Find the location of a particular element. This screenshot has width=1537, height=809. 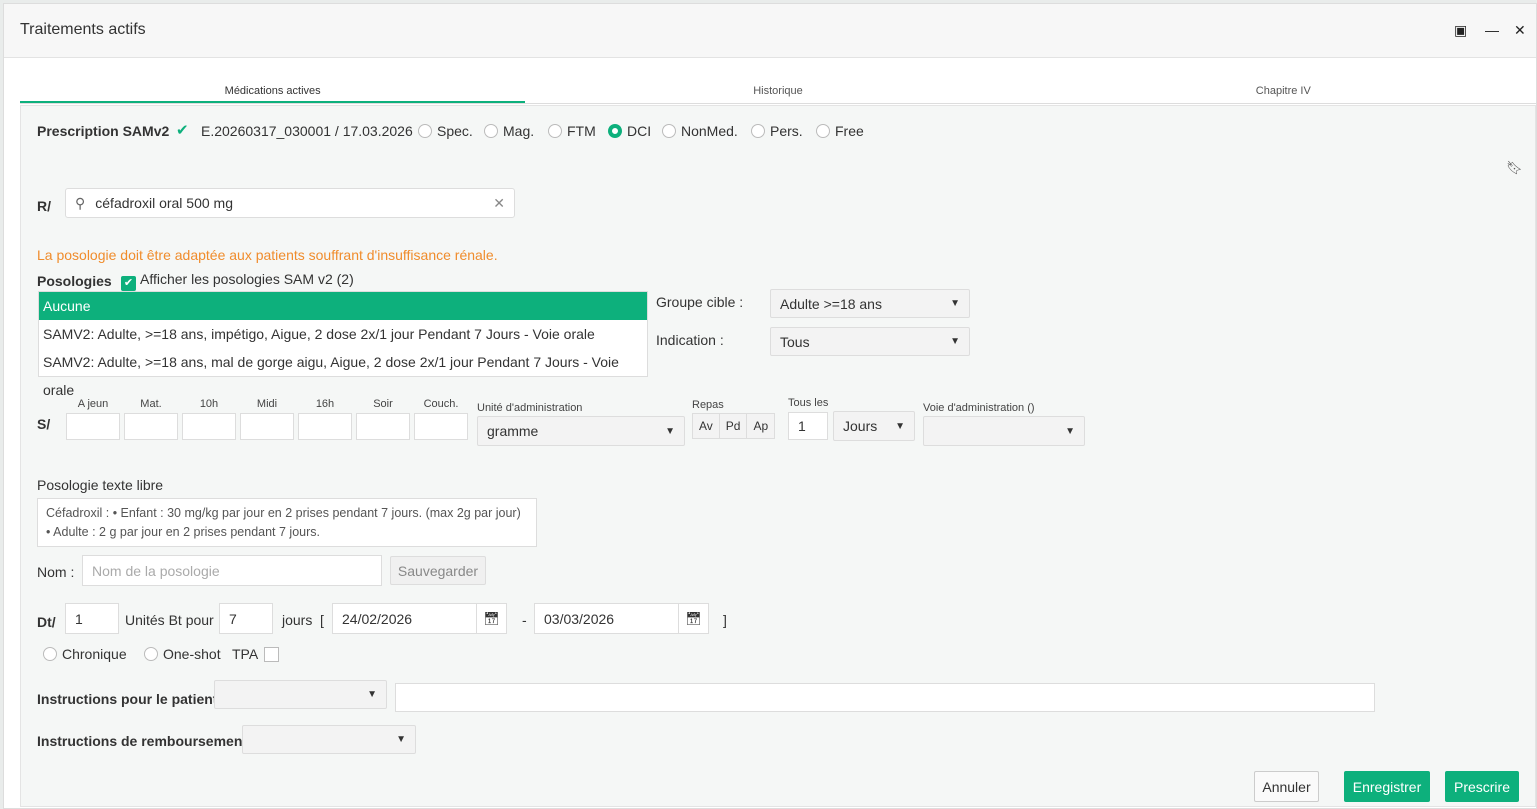

indication-label: Indication : is located at coordinates (690, 340).